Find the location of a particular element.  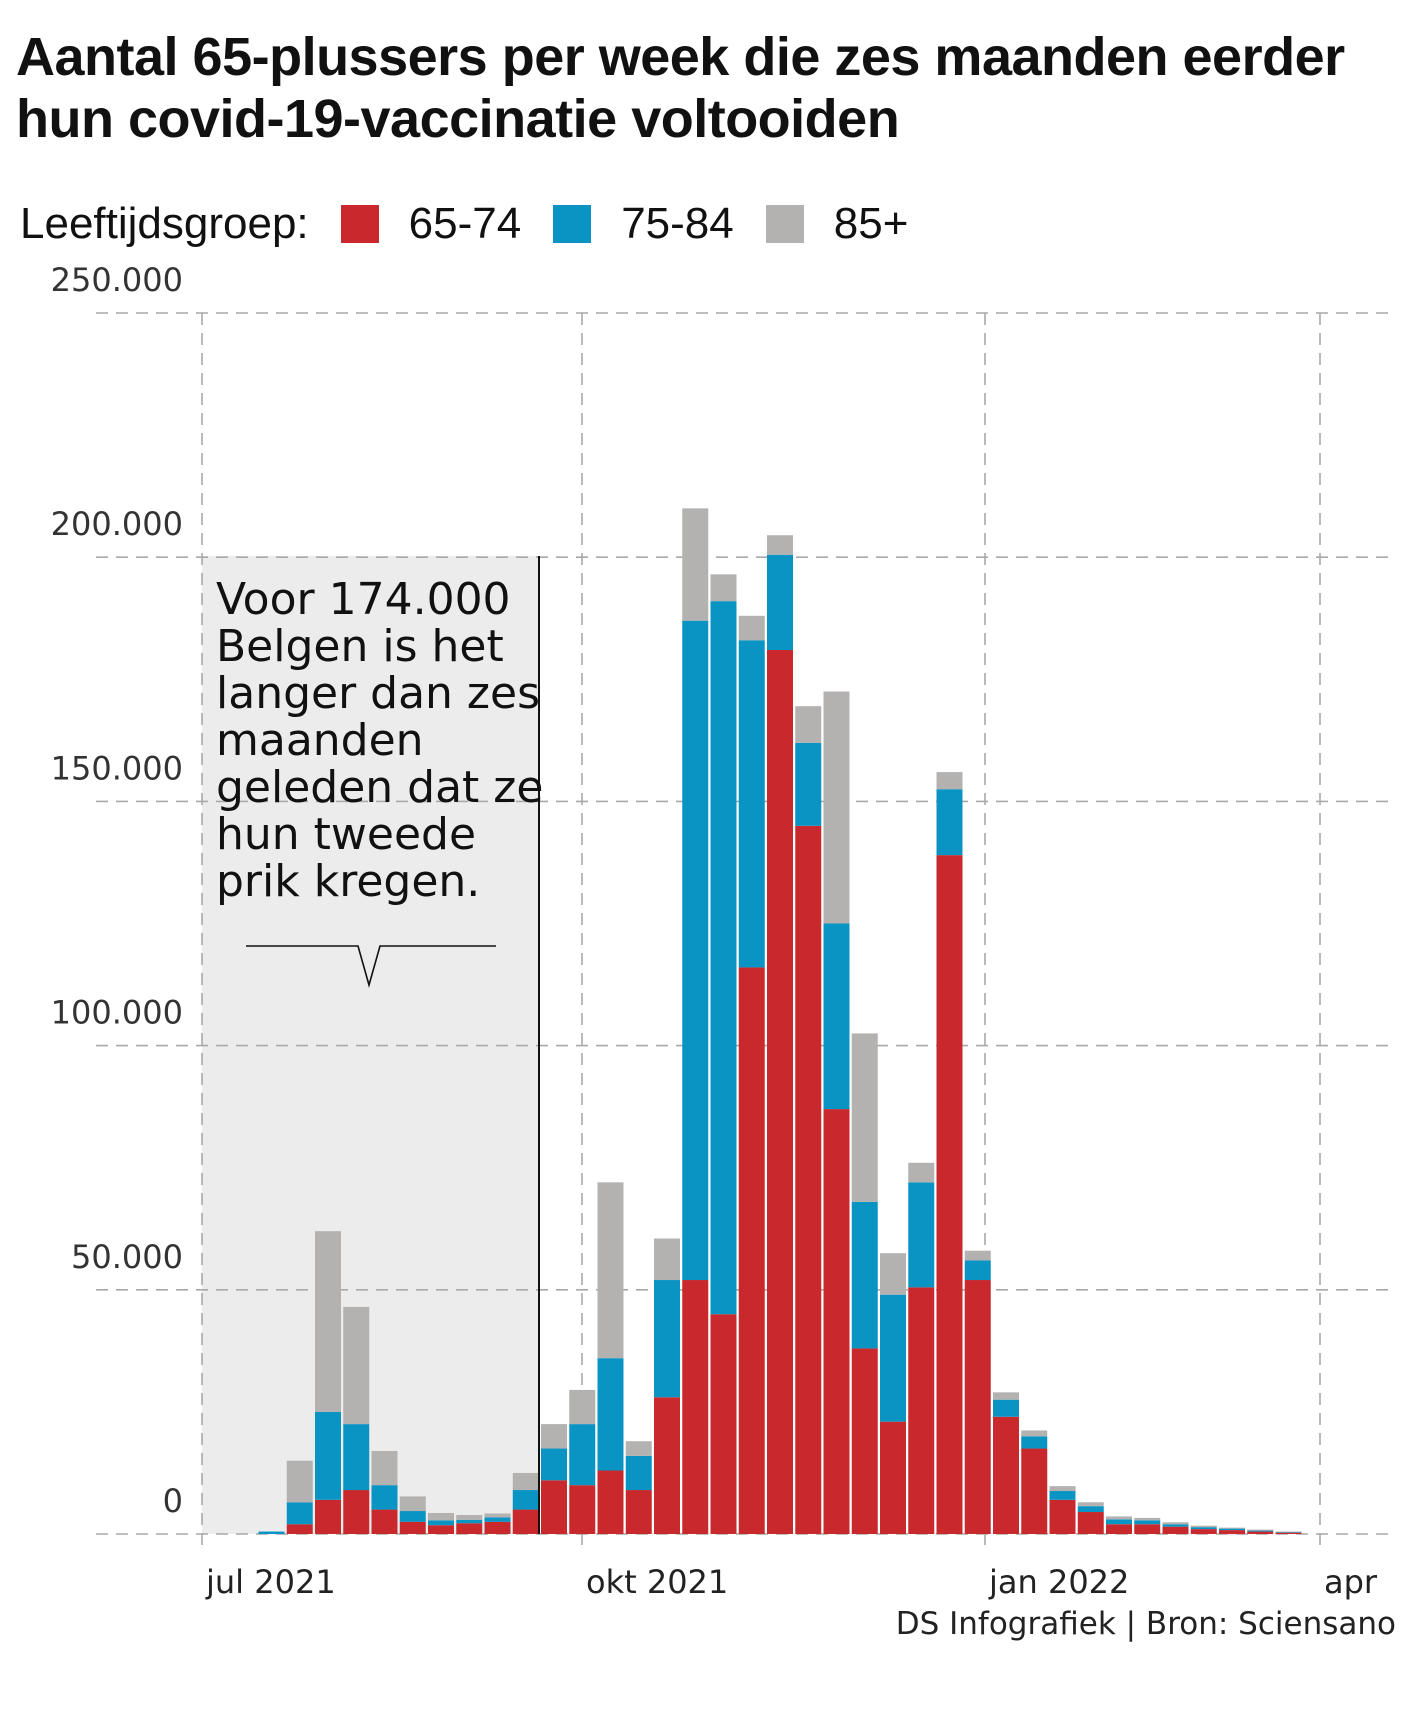

annotation-line: prik kregen. is located at coordinates (348, 881).